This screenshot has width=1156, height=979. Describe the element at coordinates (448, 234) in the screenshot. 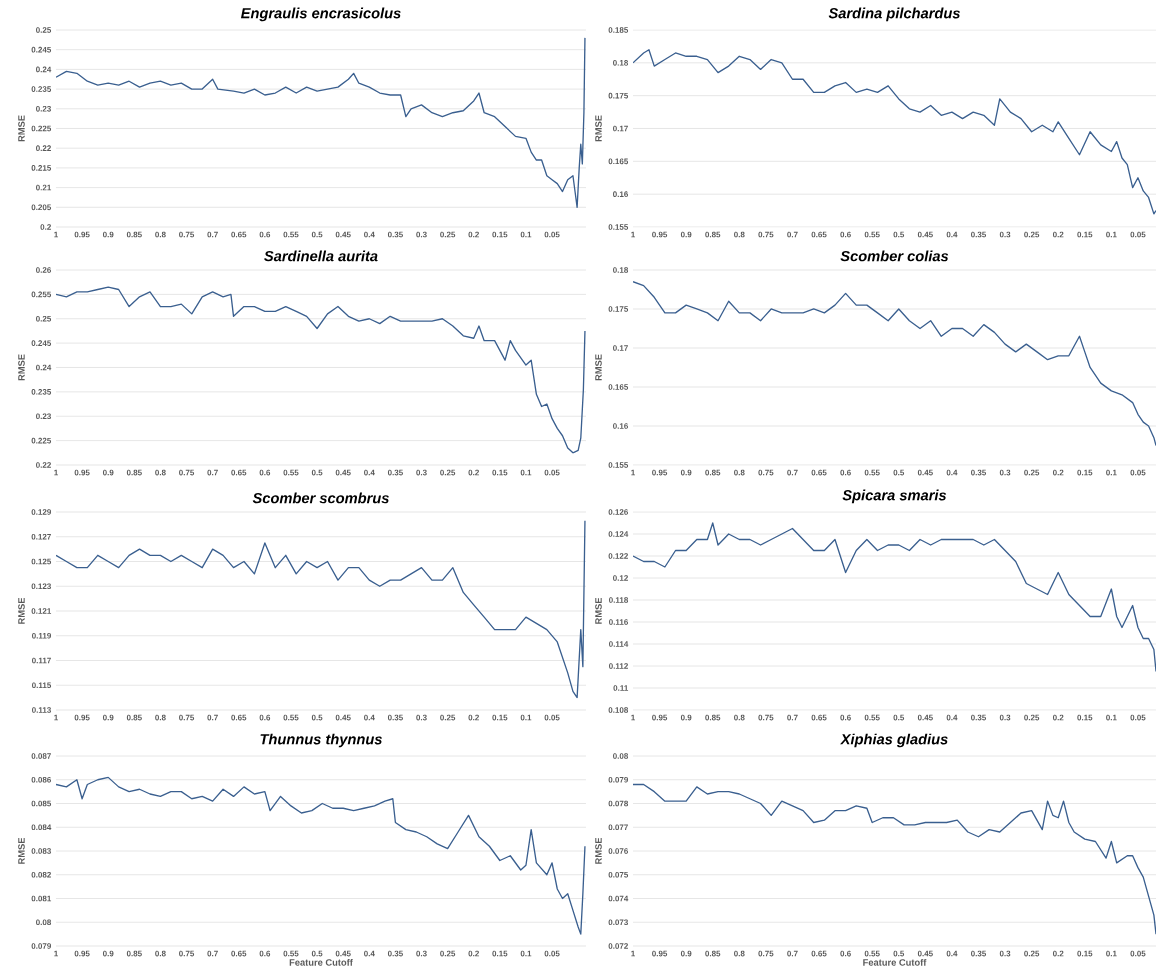

I see `x-tick-label: 0.25` at that location.